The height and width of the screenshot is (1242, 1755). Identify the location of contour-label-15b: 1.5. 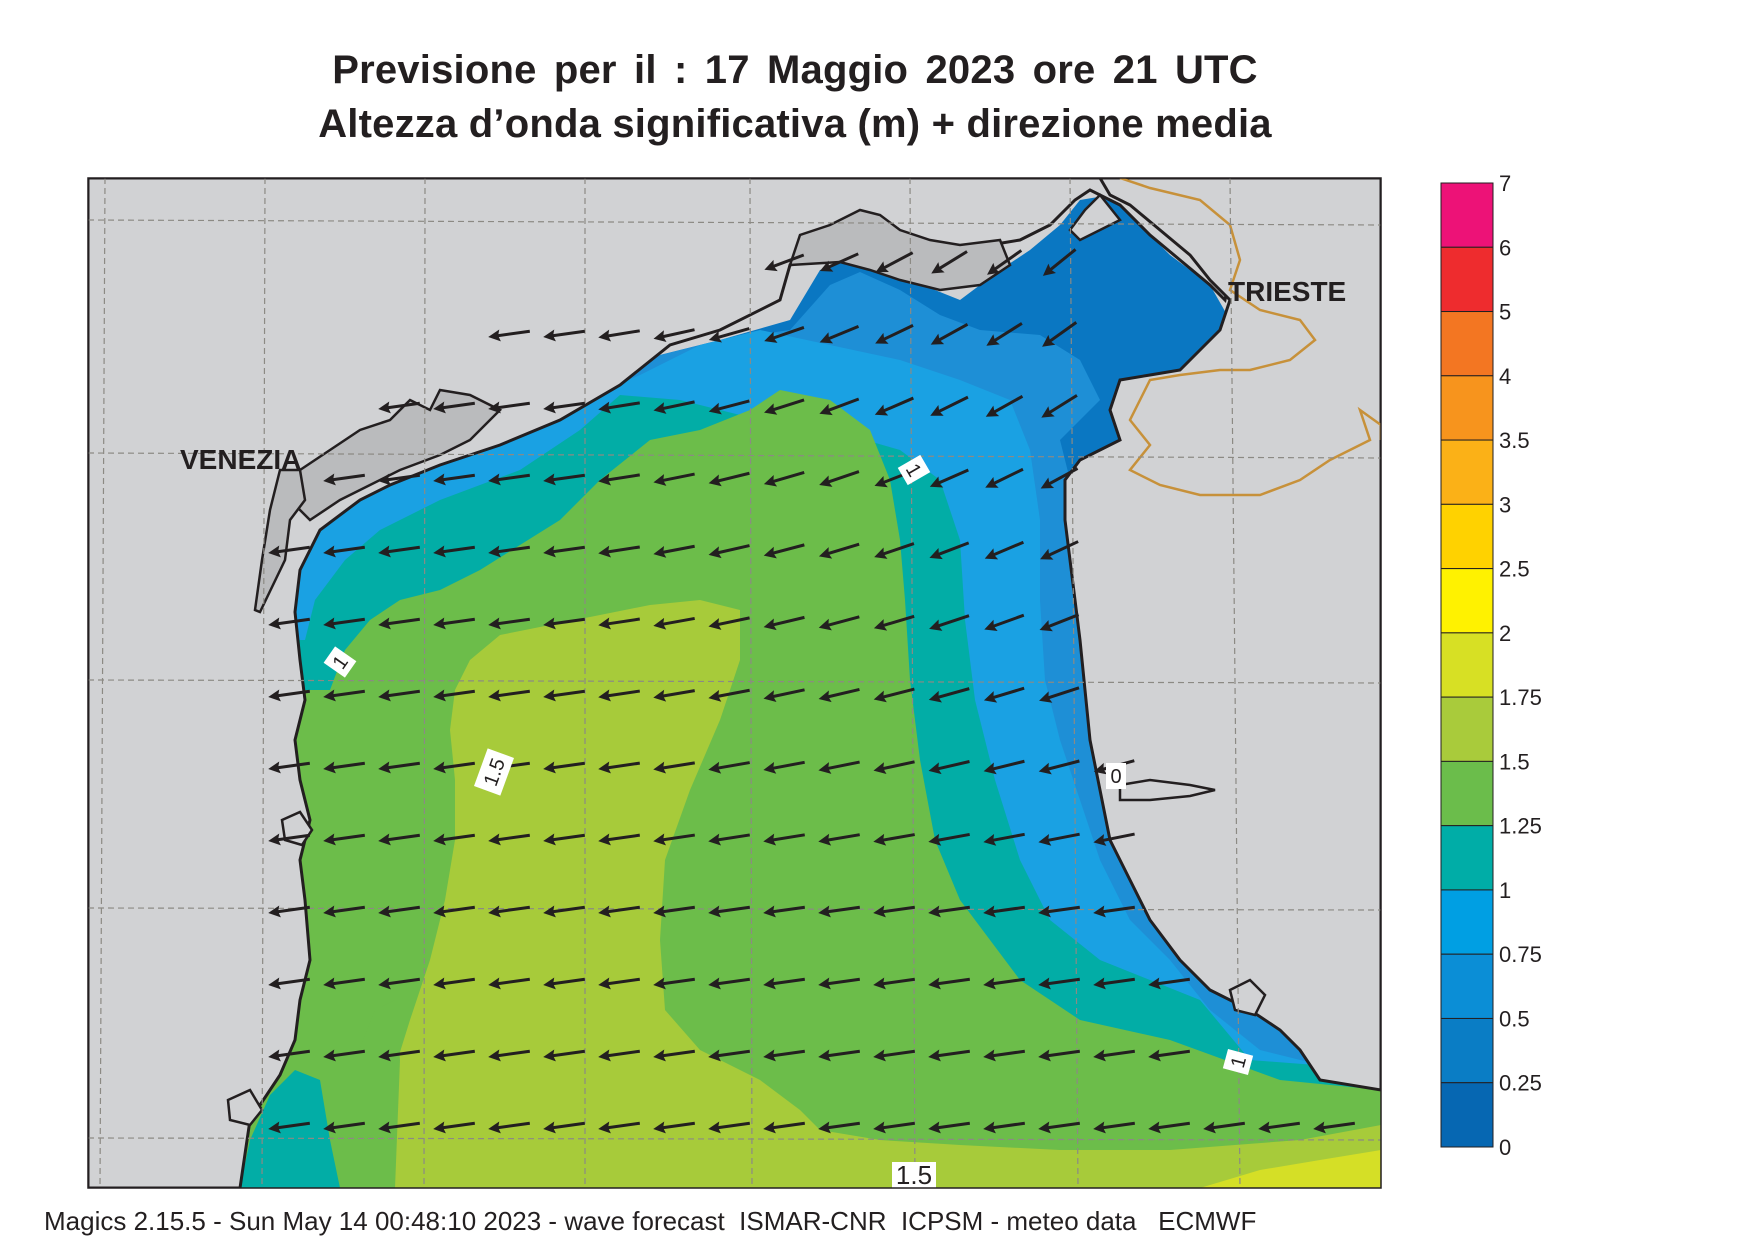
(914, 1175).